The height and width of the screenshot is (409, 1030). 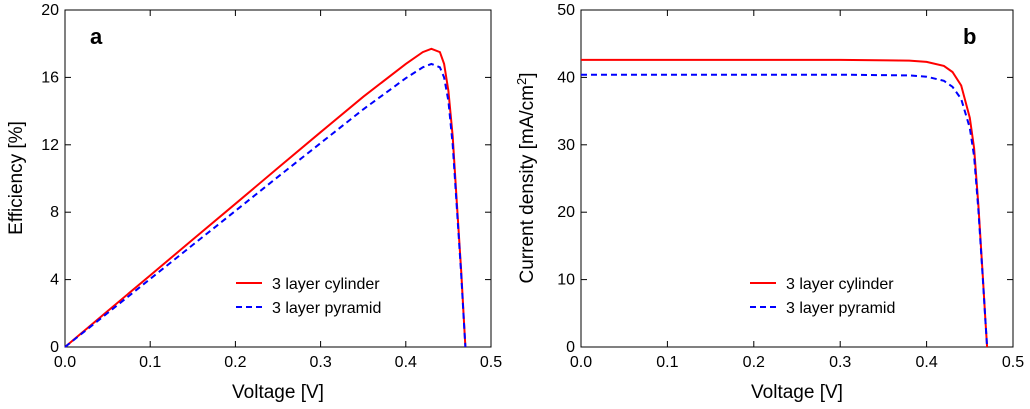 What do you see at coordinates (566, 10) in the screenshot?
I see `y-tick-label: 50` at bounding box center [566, 10].